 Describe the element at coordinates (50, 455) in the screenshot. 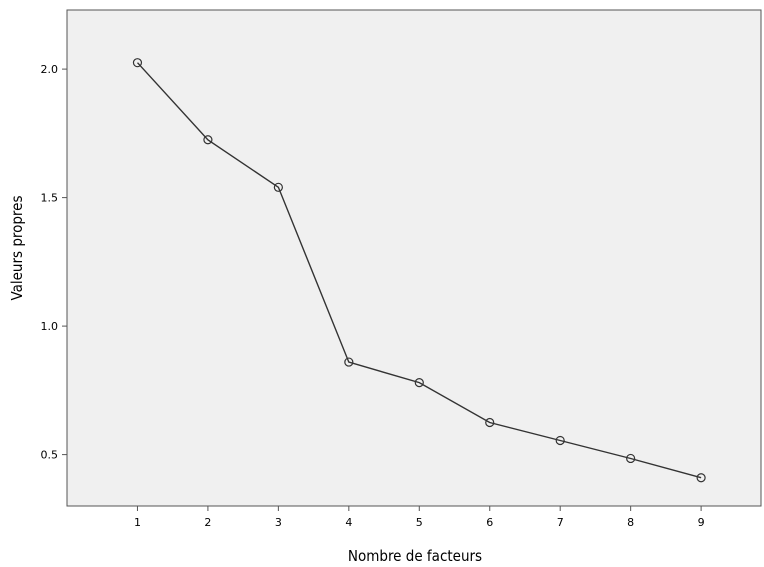

I see `y-tick-label: 0.5` at that location.